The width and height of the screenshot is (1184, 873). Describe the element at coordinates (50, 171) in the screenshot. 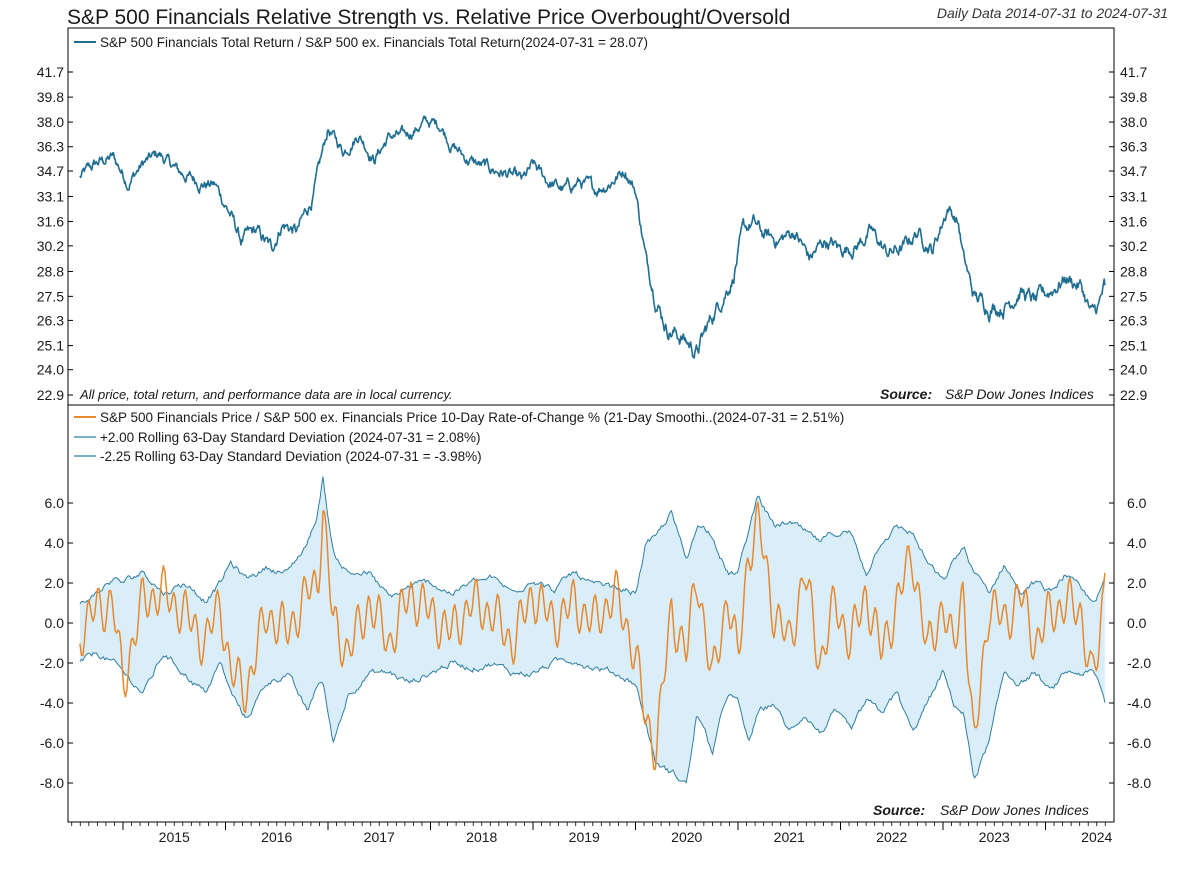

I see `top-ytick-label-left: 34.7` at that location.